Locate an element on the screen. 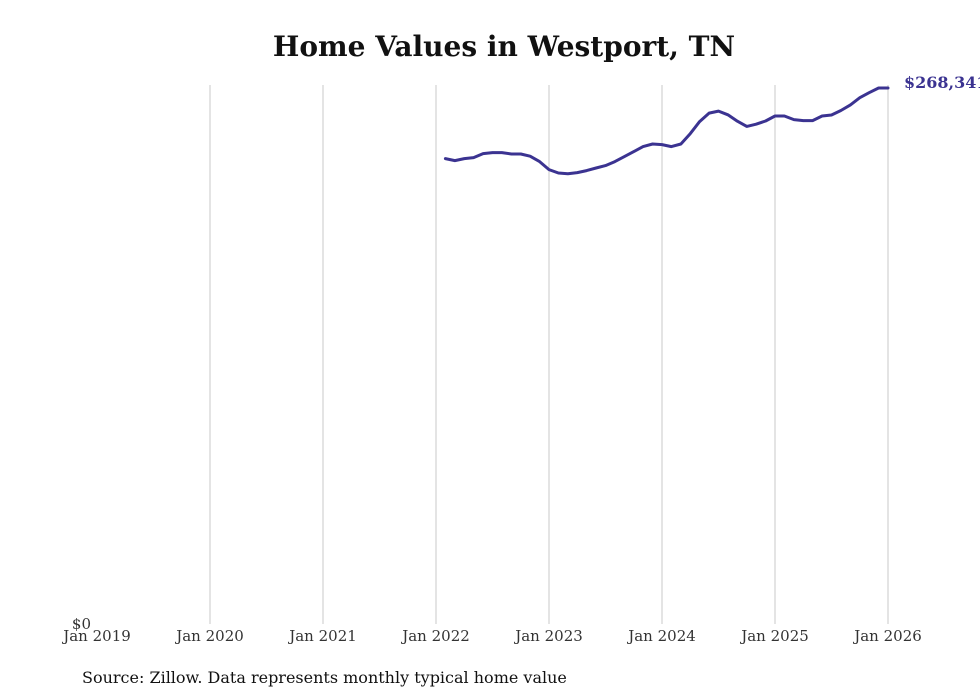 The height and width of the screenshot is (699, 980). x-tick-label: Jan 2021 is located at coordinates (322, 636).